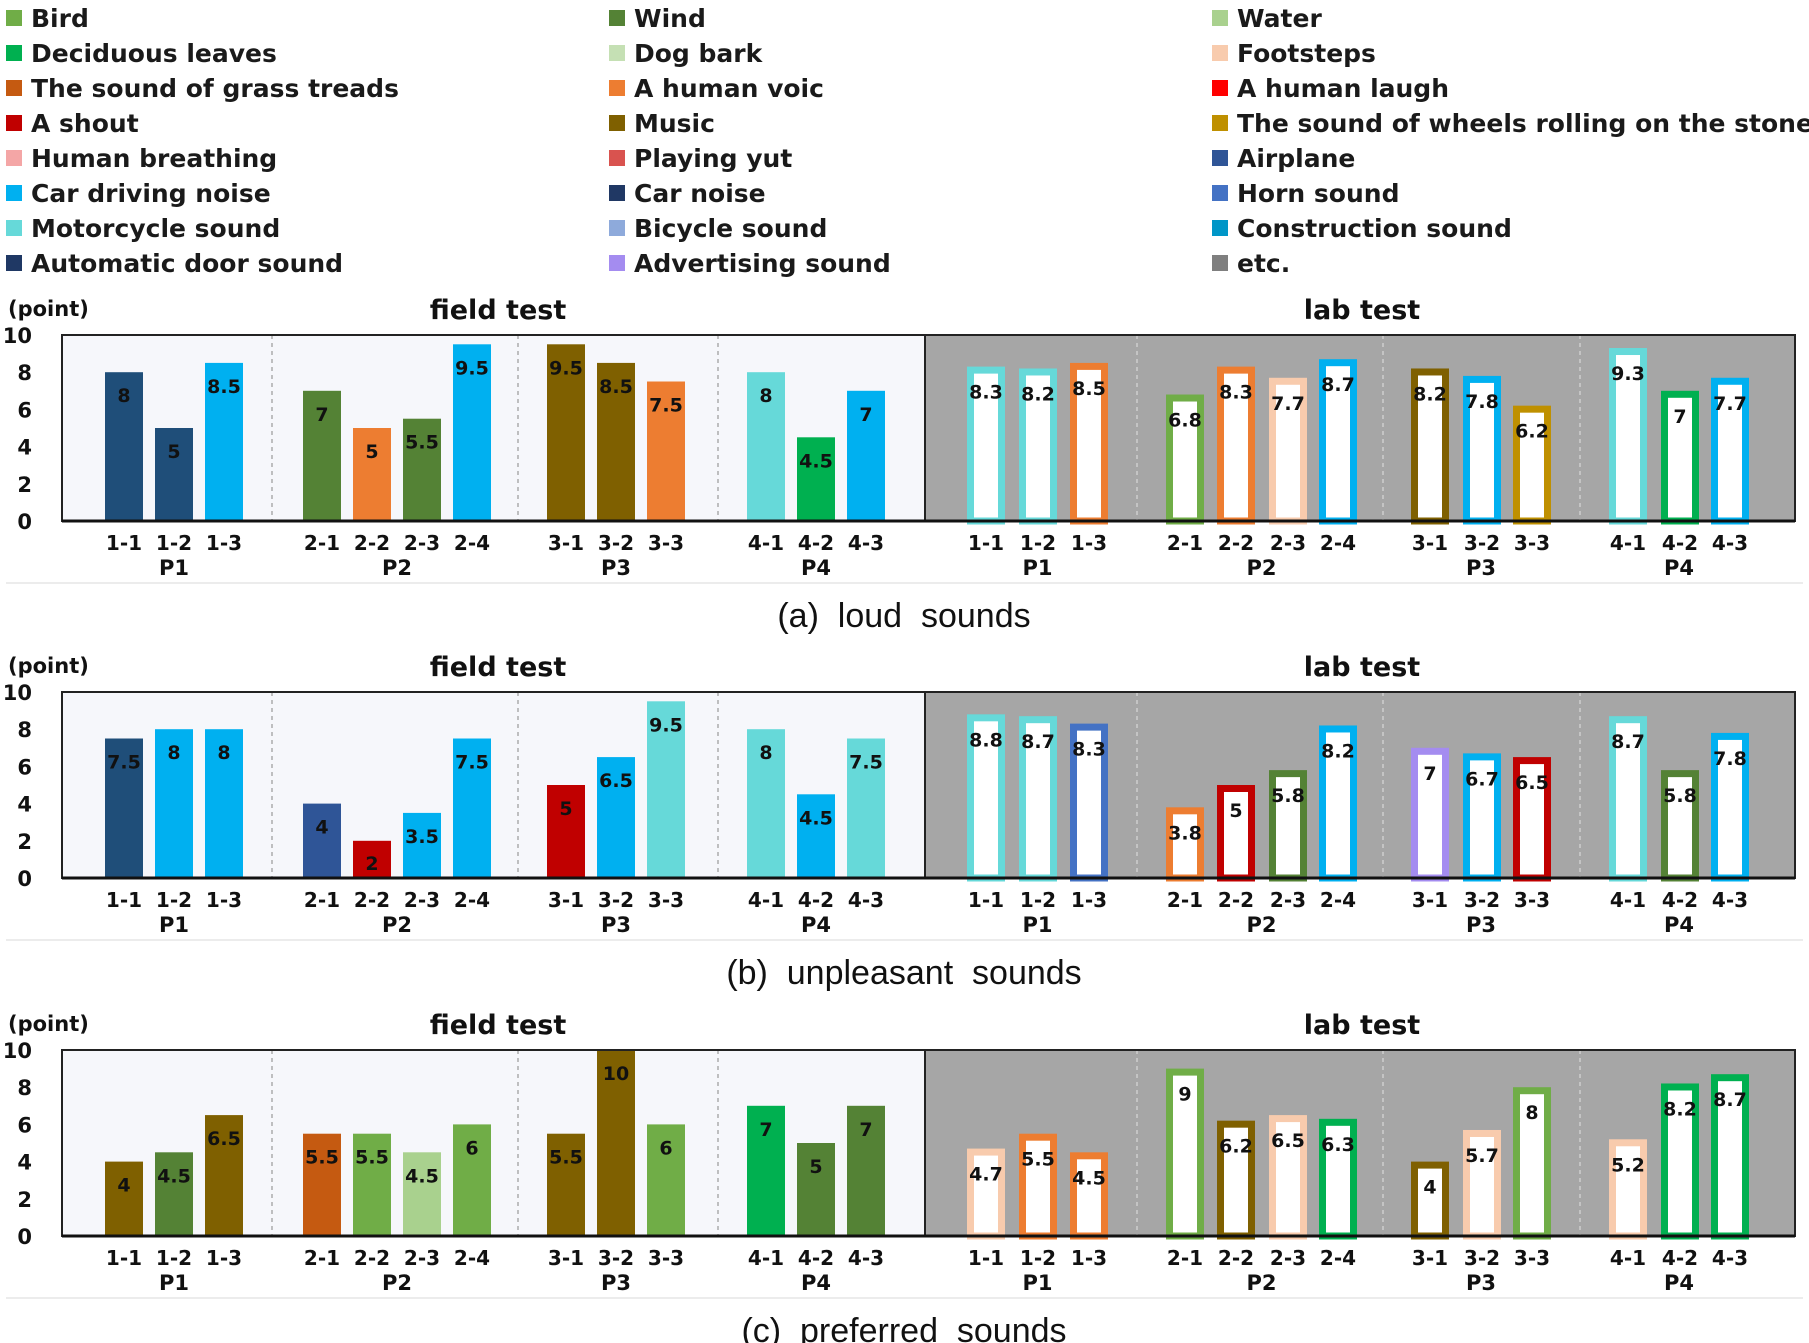 Image resolution: width=1809 pixels, height=1343 pixels. What do you see at coordinates (498, 310) in the screenshot?
I see `field-test-title: field test` at bounding box center [498, 310].